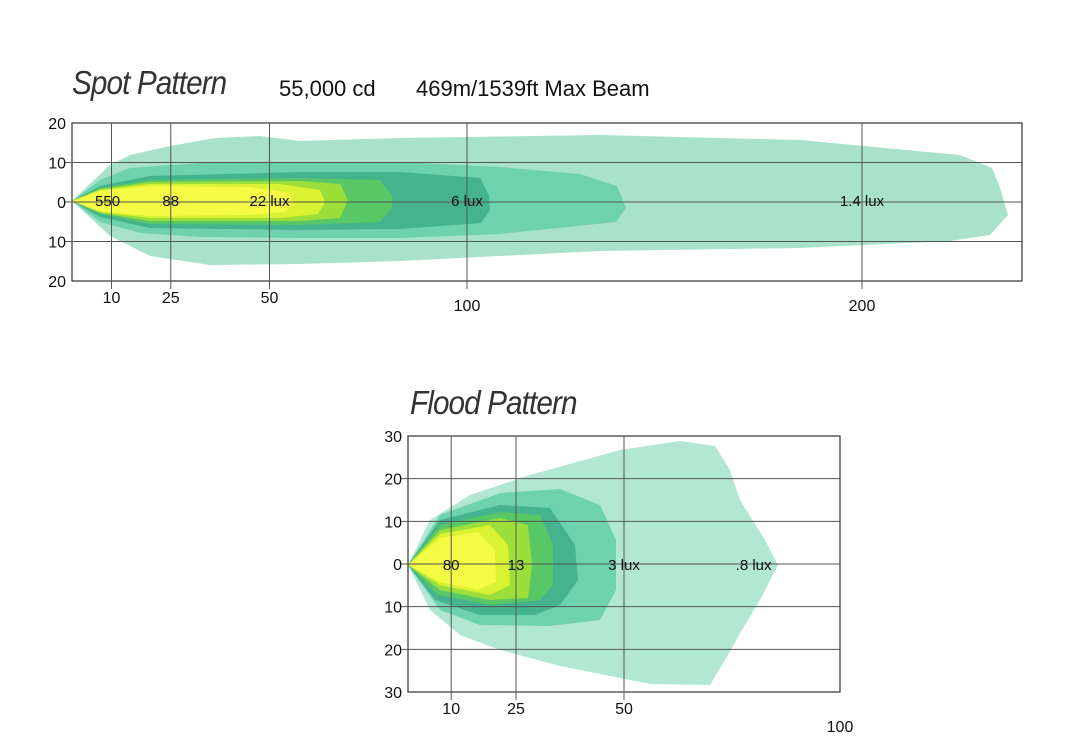 Image resolution: width=1092 pixels, height=750 pixels. What do you see at coordinates (451, 565) in the screenshot?
I see `contour-label: 80` at bounding box center [451, 565].